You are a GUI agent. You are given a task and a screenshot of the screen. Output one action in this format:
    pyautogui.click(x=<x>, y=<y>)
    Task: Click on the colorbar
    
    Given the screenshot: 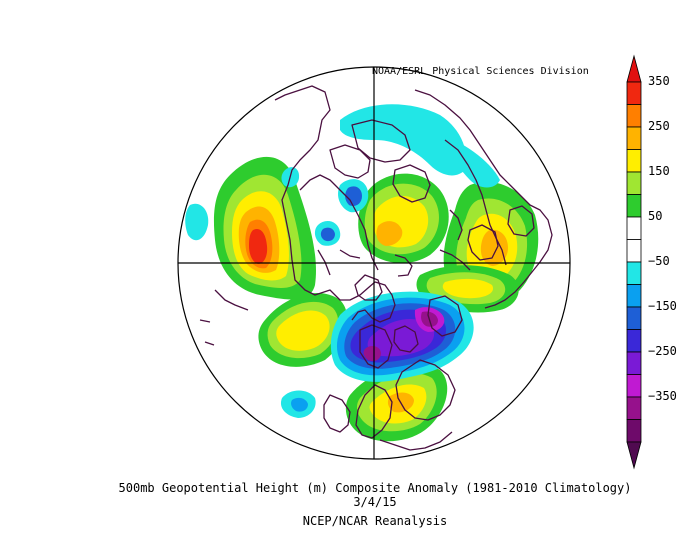 What is the action you would take?
    pyautogui.click(x=634, y=262)
    